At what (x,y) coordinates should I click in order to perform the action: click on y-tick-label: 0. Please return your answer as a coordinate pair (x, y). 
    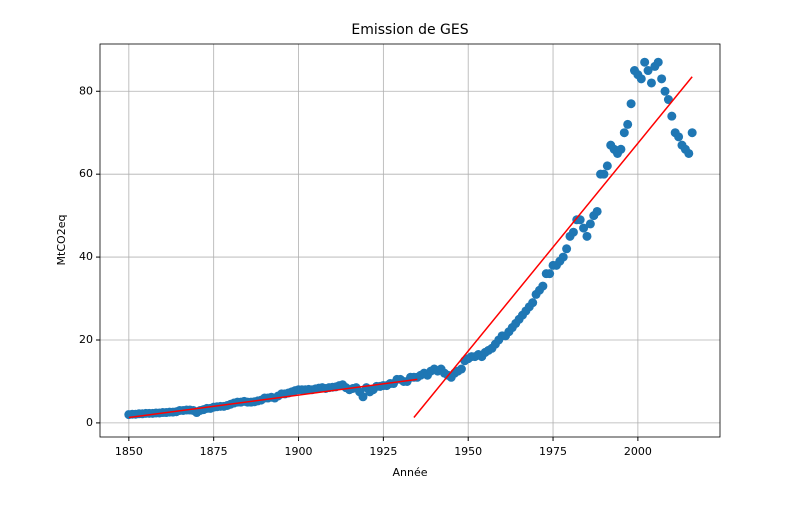
    Looking at the image, I should click on (89, 422).